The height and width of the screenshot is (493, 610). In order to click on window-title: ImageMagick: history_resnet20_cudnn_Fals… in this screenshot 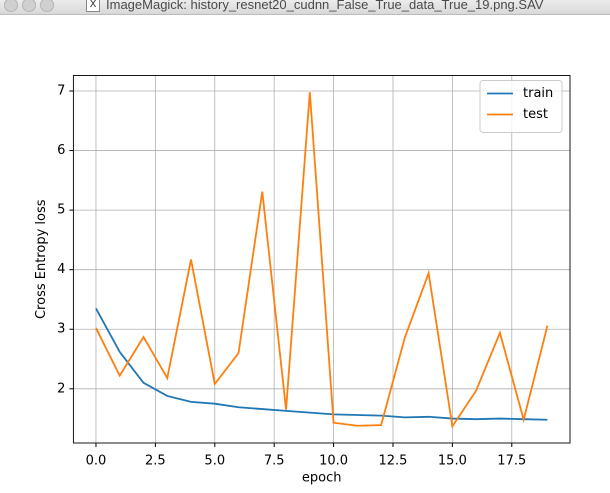, I will do `click(325, 6)`.